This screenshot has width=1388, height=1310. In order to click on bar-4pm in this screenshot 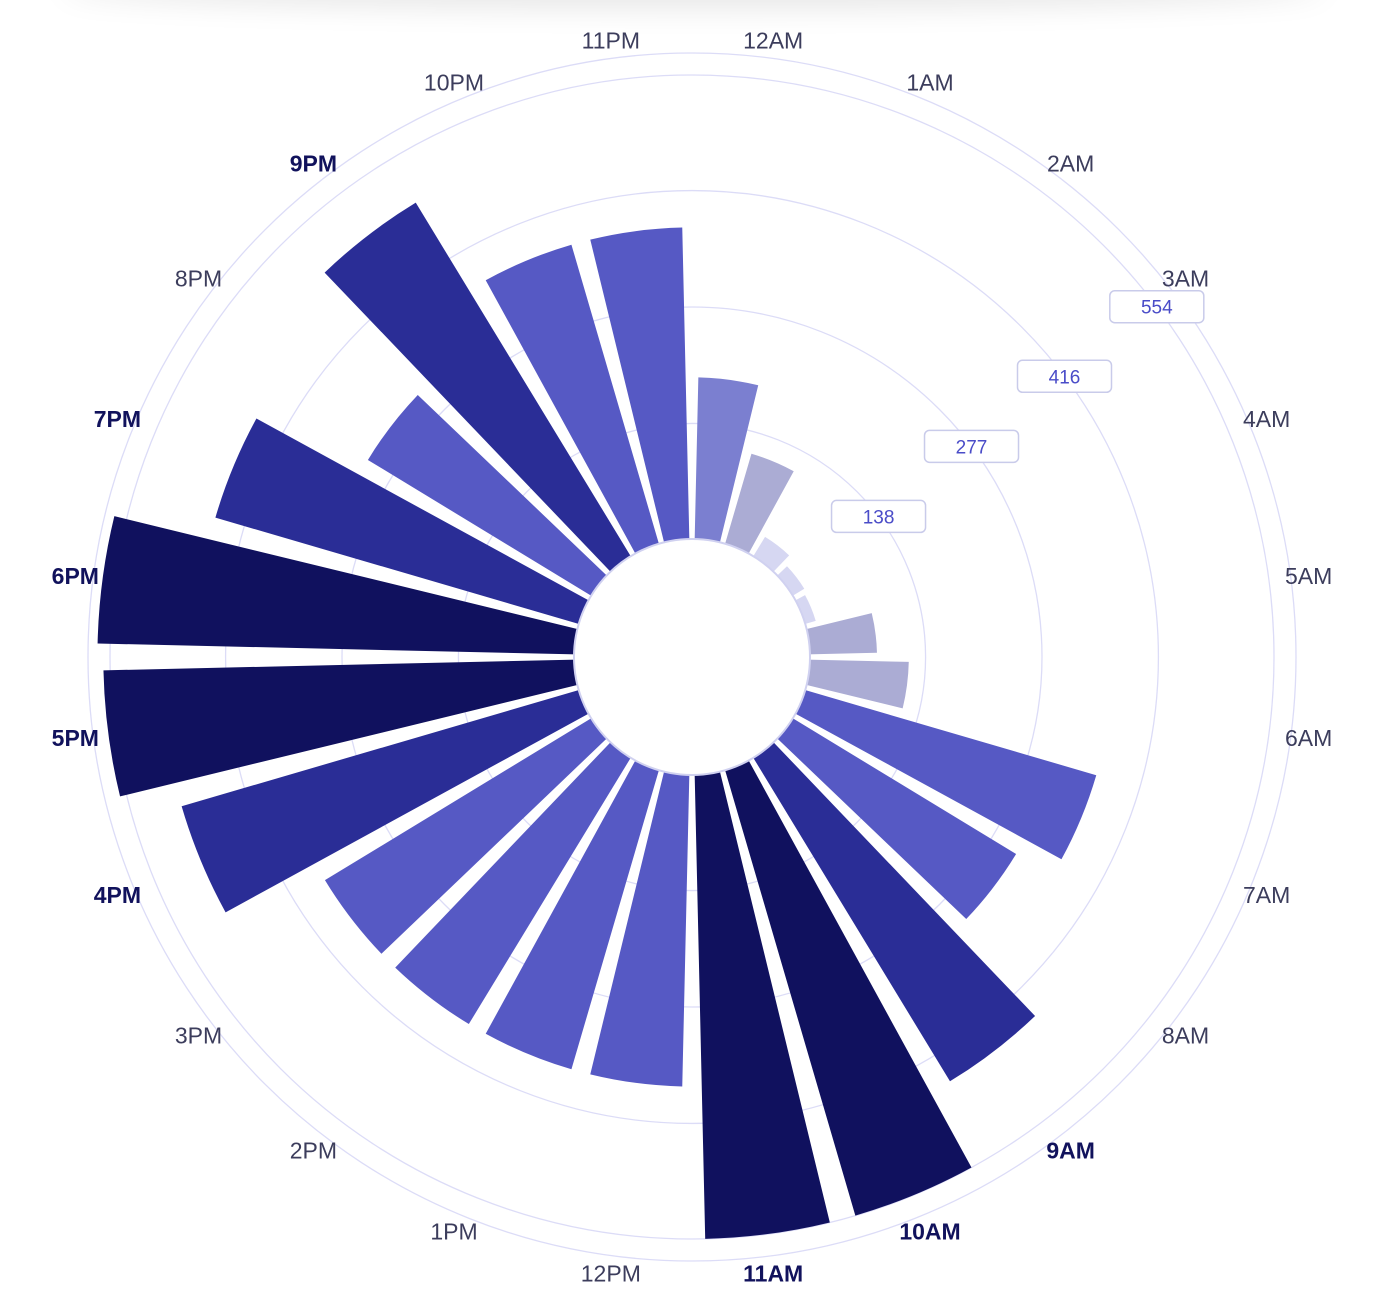, I will do `click(386, 801)`.